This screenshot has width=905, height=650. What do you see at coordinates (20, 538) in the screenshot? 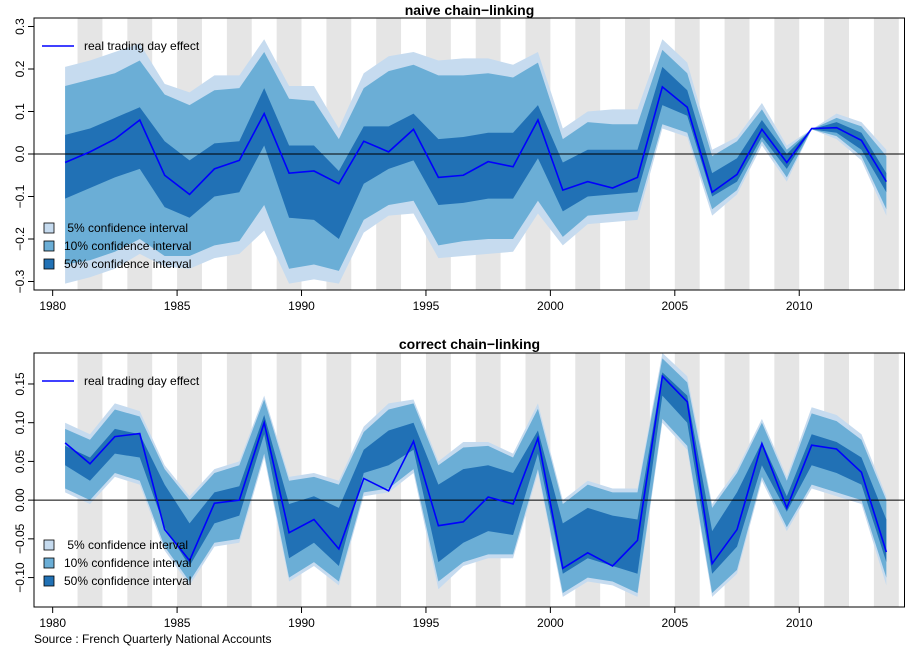
I see `y-tick-label: −0.05` at bounding box center [20, 538].